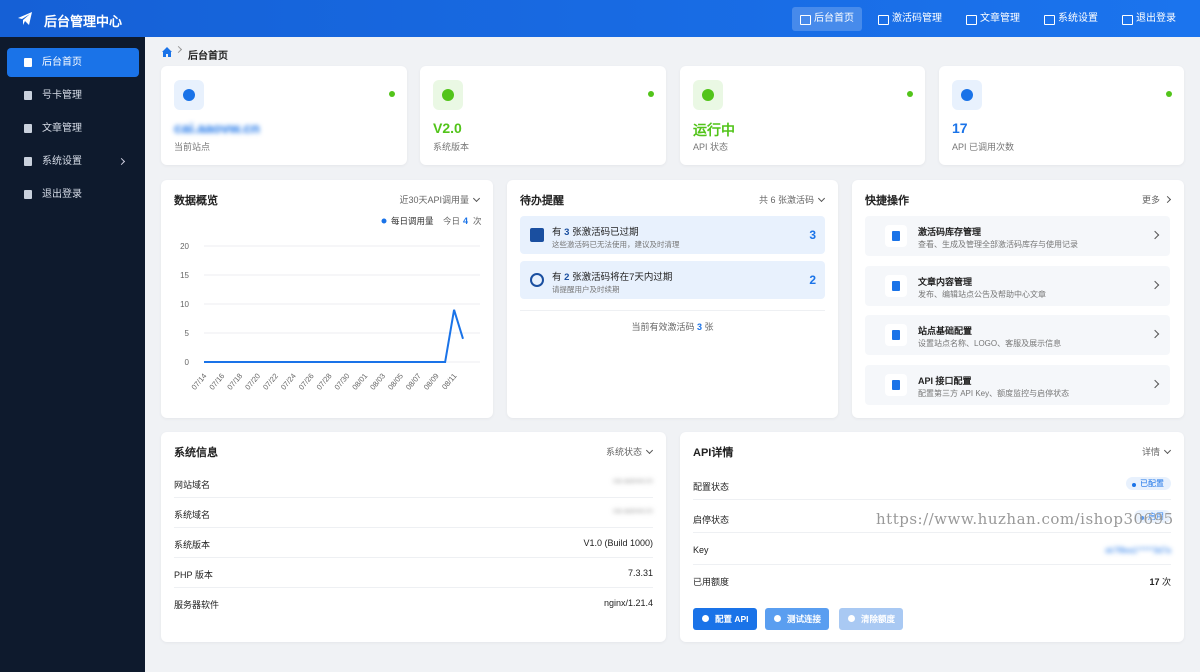 The image size is (1200, 672). Describe the element at coordinates (196, 453) in the screenshot. I see `card-title: 系统信息` at that location.